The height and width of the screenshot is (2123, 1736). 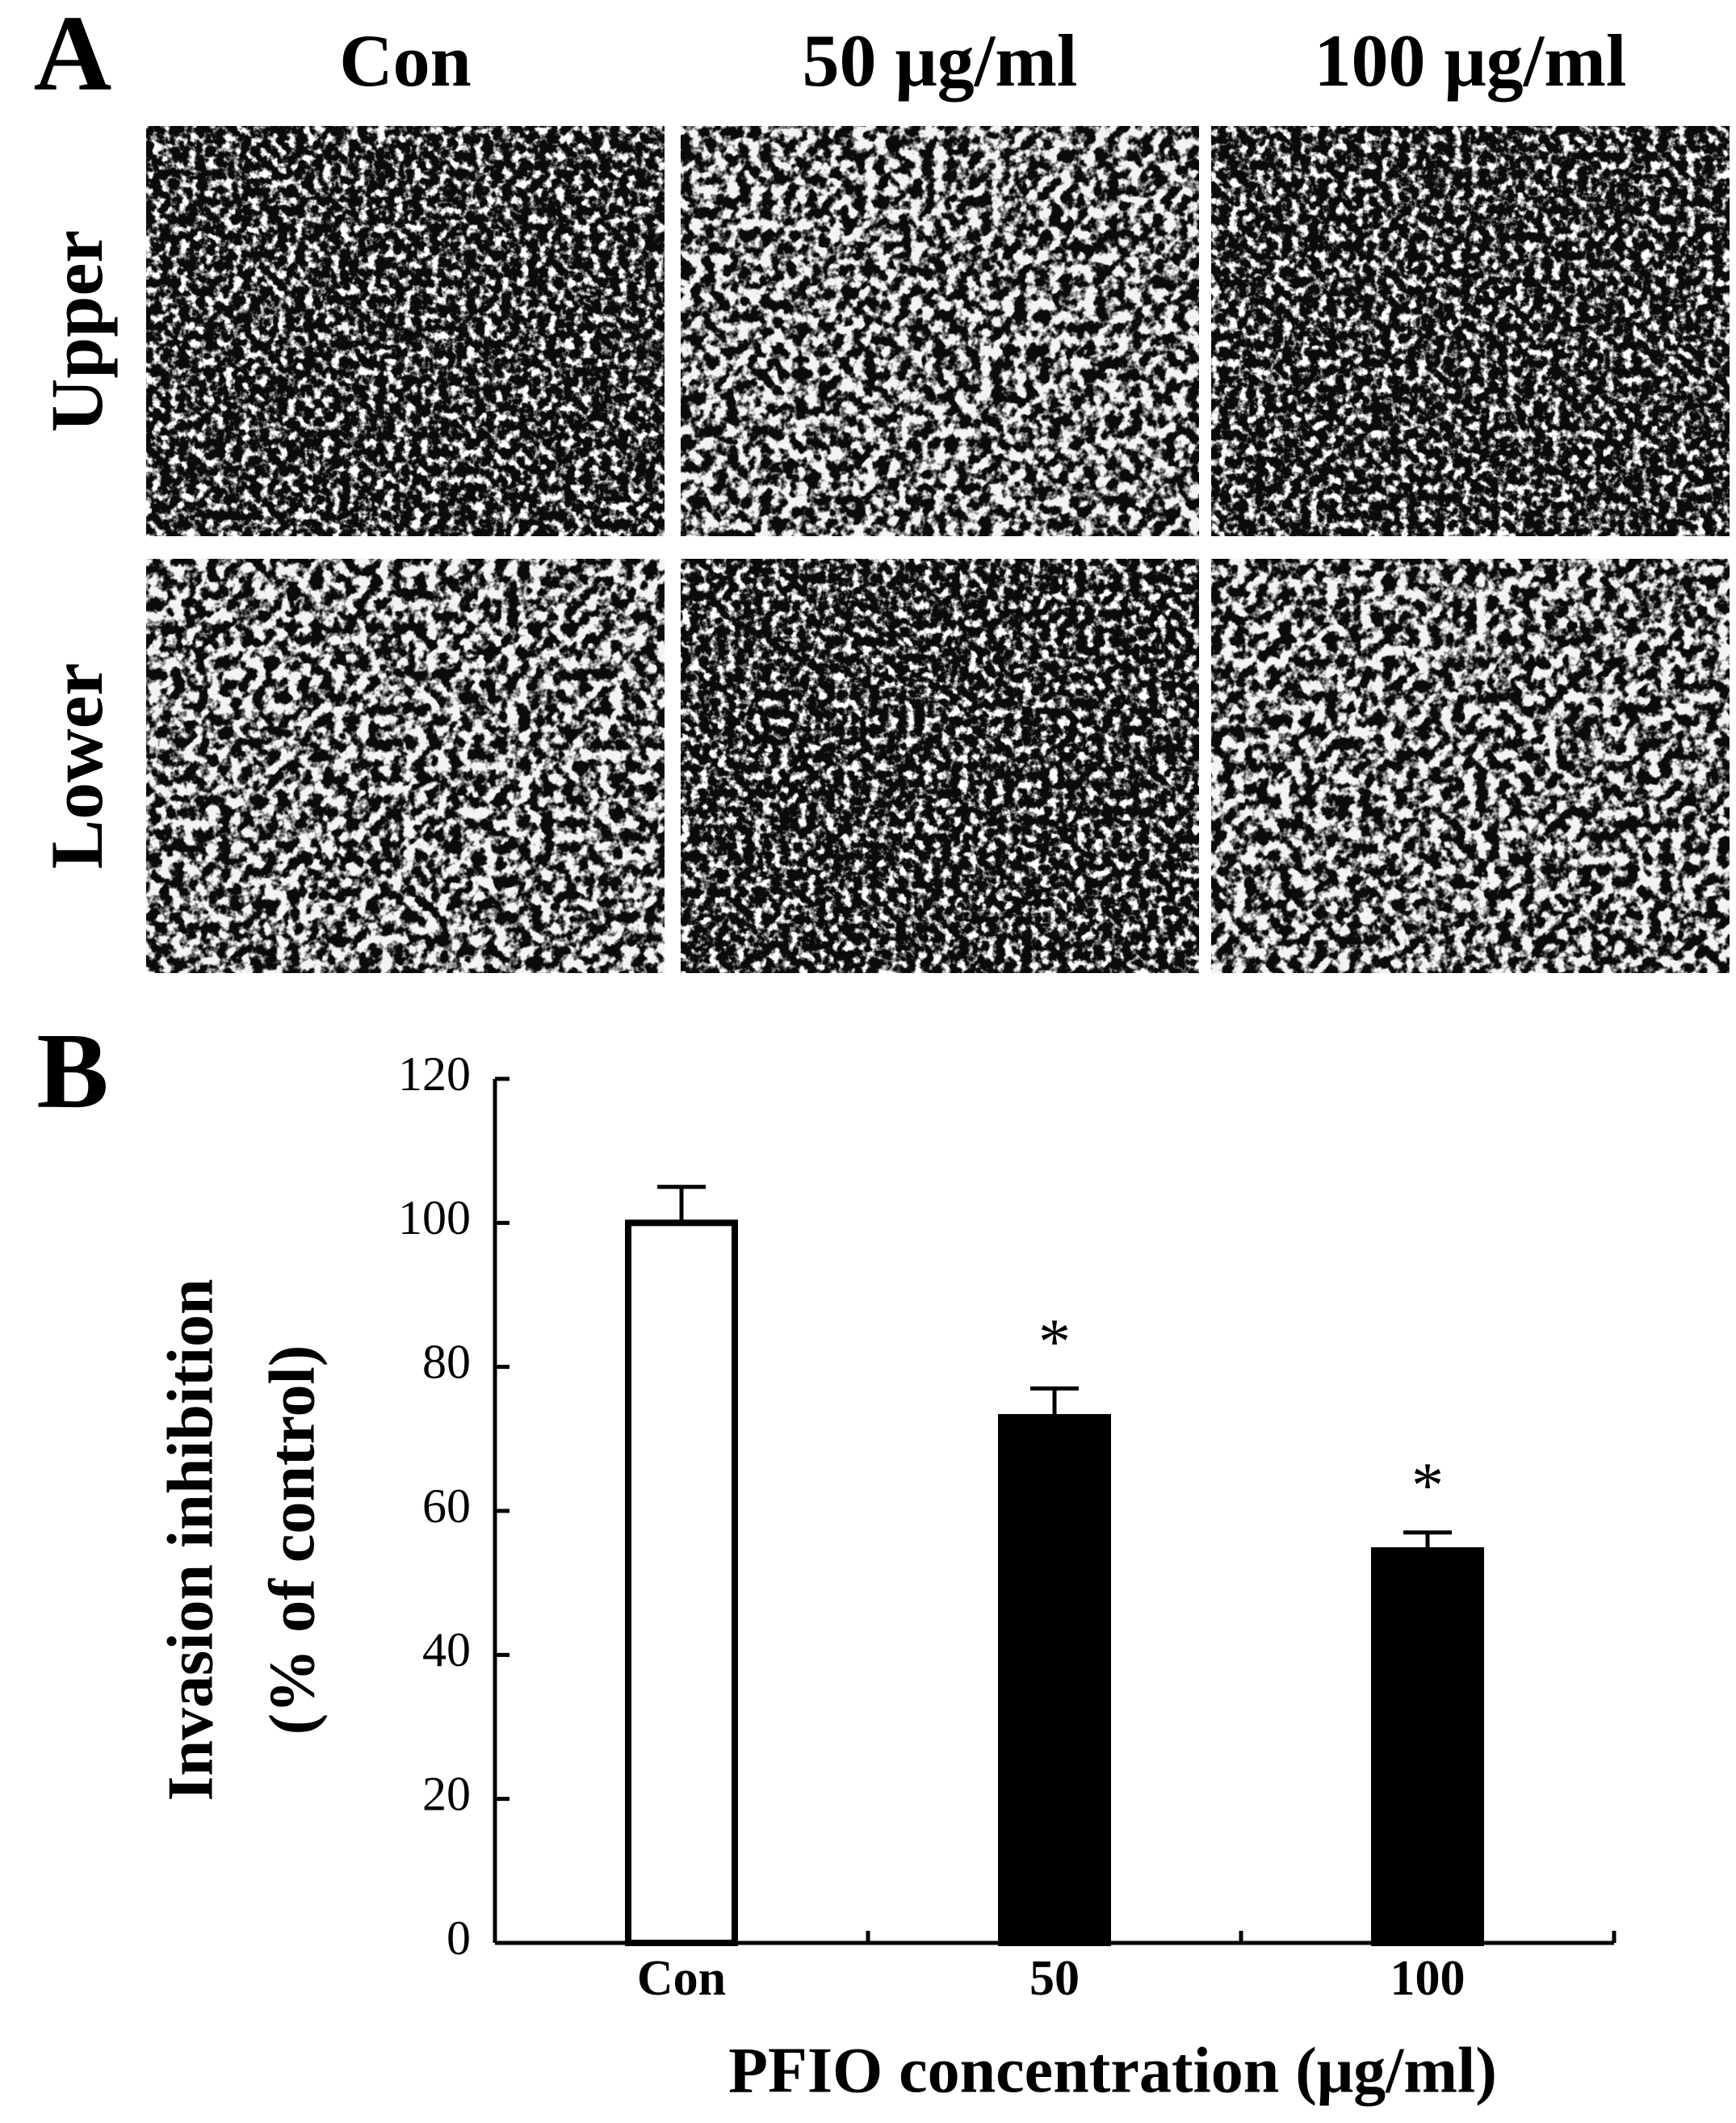 What do you see at coordinates (77, 331) in the screenshot?
I see `row-label: Upper` at bounding box center [77, 331].